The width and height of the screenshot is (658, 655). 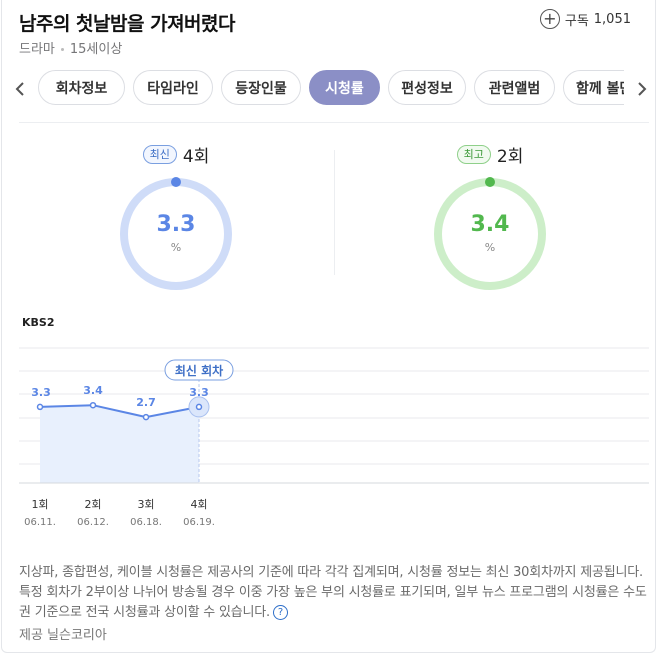 What do you see at coordinates (119, 411) in the screenshot?
I see `series-line` at bounding box center [119, 411].